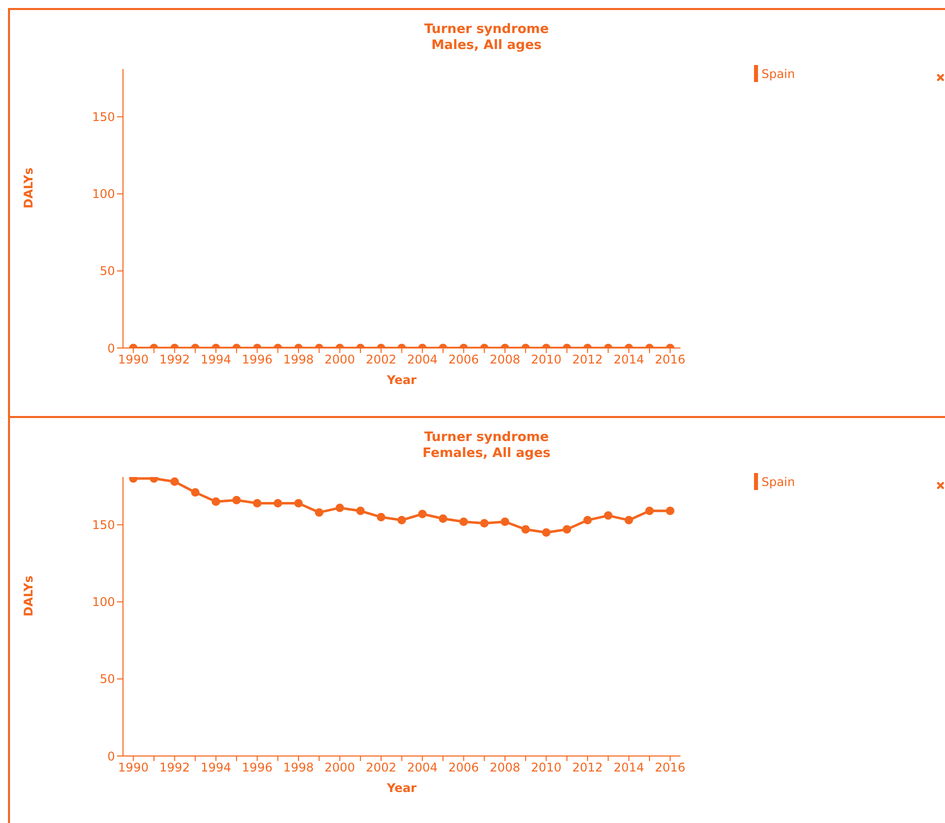 The image size is (945, 823). Describe the element at coordinates (486, 454) in the screenshot. I see `chart-subtitle: Females, All ages` at that location.